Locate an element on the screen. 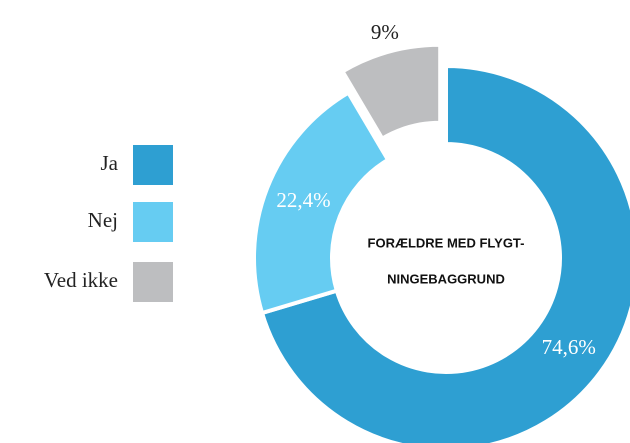 The width and height of the screenshot is (630, 443). value-label: 9% is located at coordinates (385, 32).